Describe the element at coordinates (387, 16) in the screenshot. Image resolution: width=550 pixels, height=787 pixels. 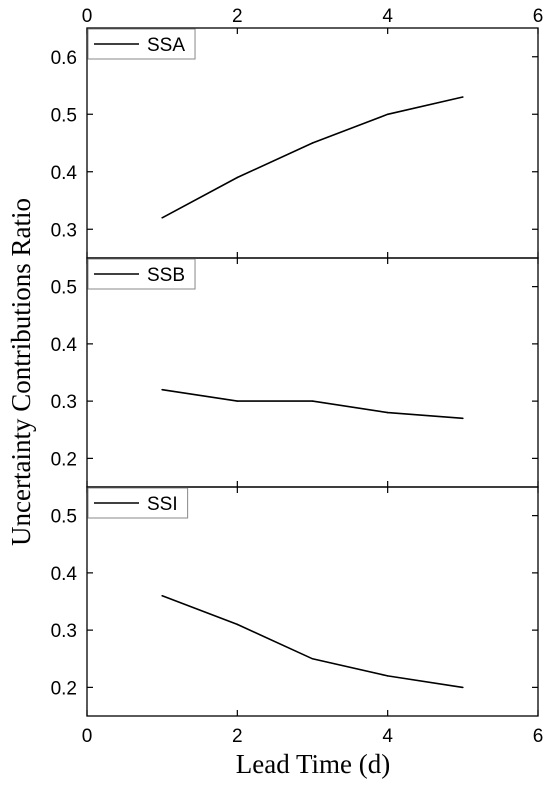
I see `x-tick-label-top: 4` at that location.